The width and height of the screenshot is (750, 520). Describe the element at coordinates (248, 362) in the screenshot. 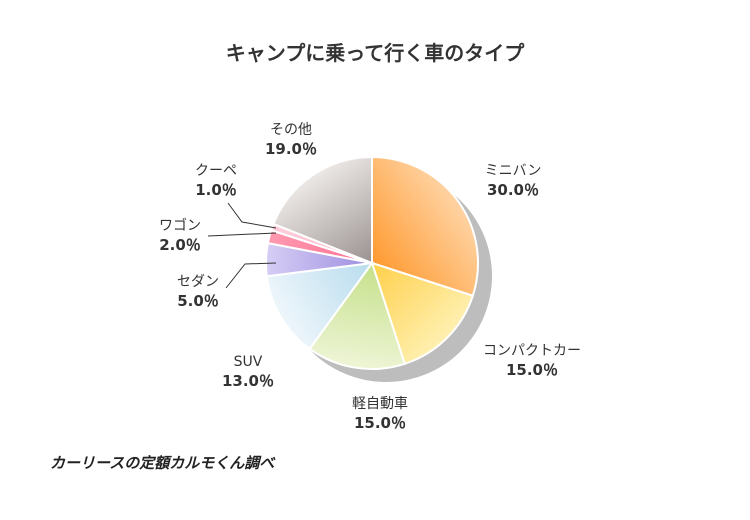

I see `slice-label: SUV` at that location.